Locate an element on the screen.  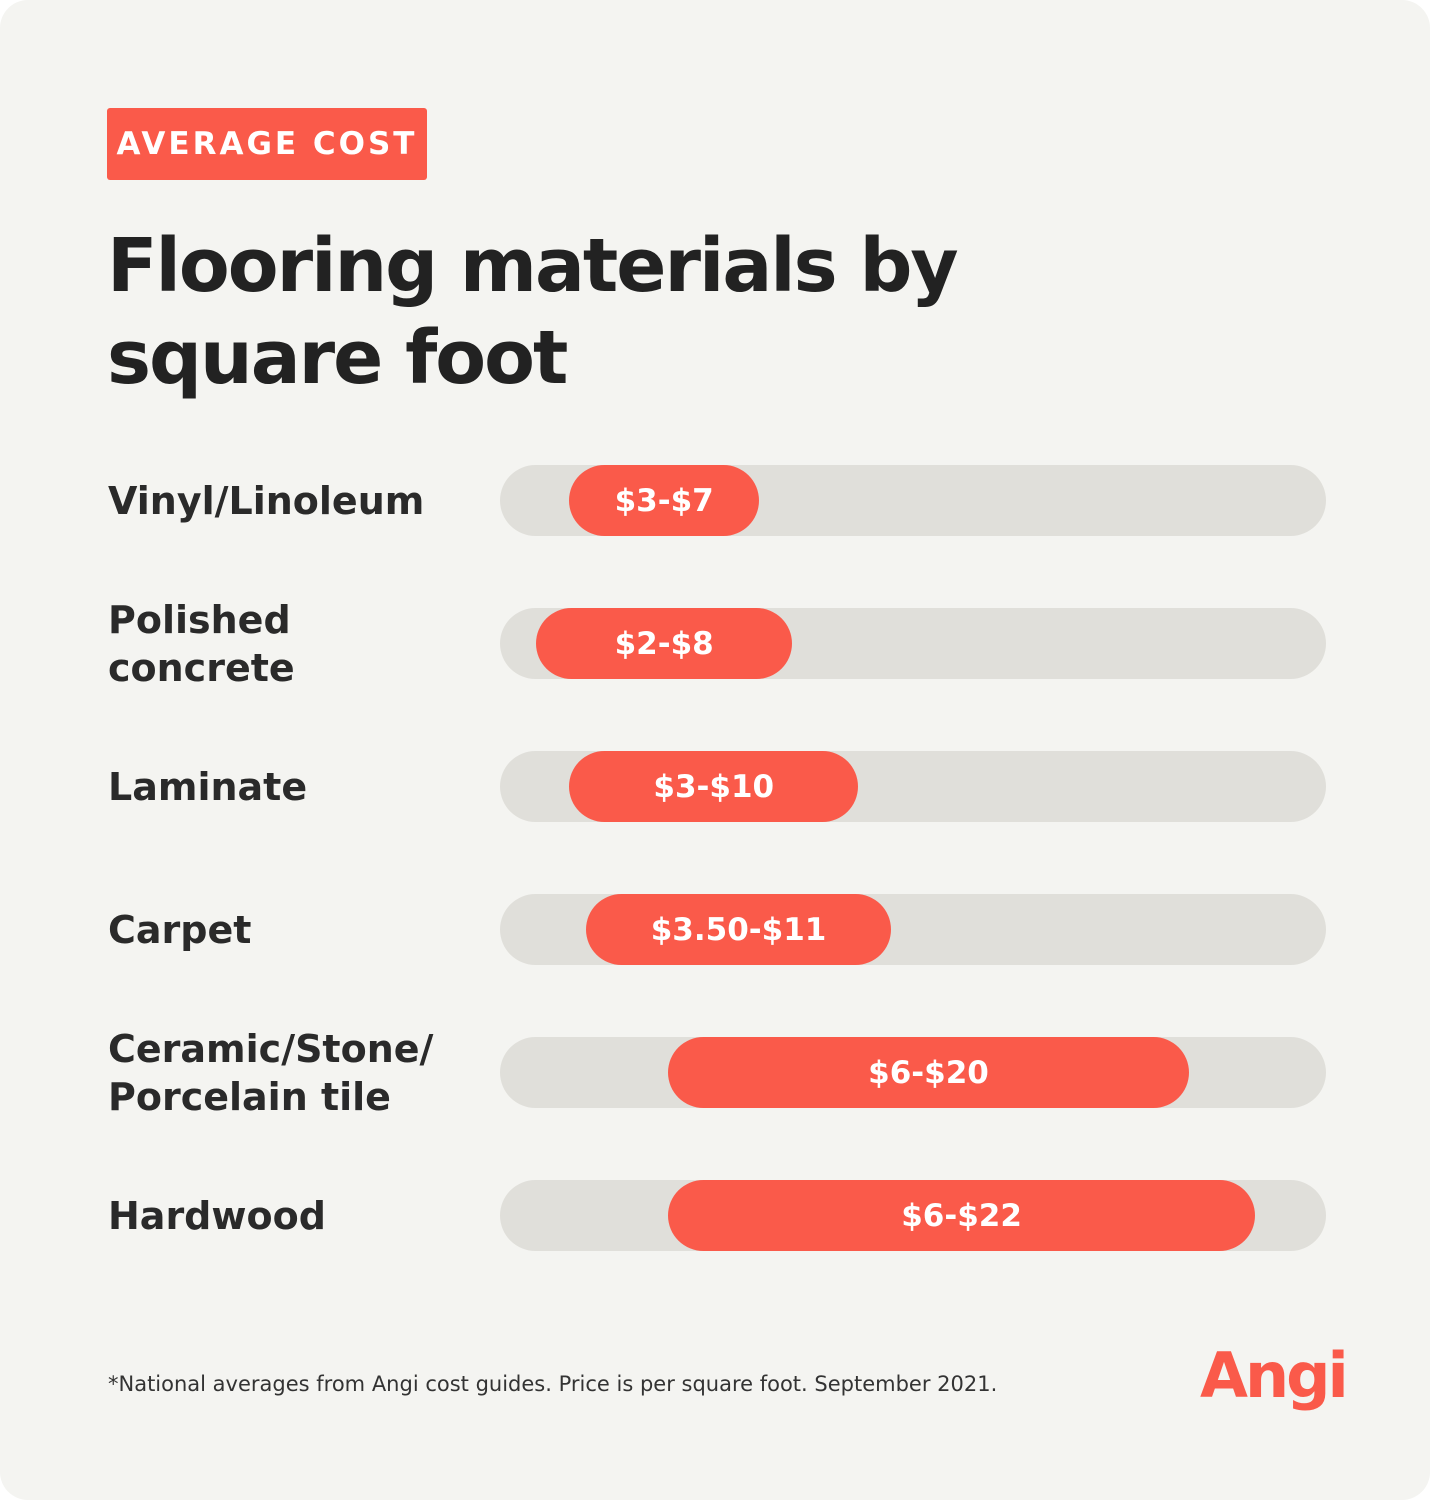
range-bar: $6-$22 is located at coordinates (961, 1215).